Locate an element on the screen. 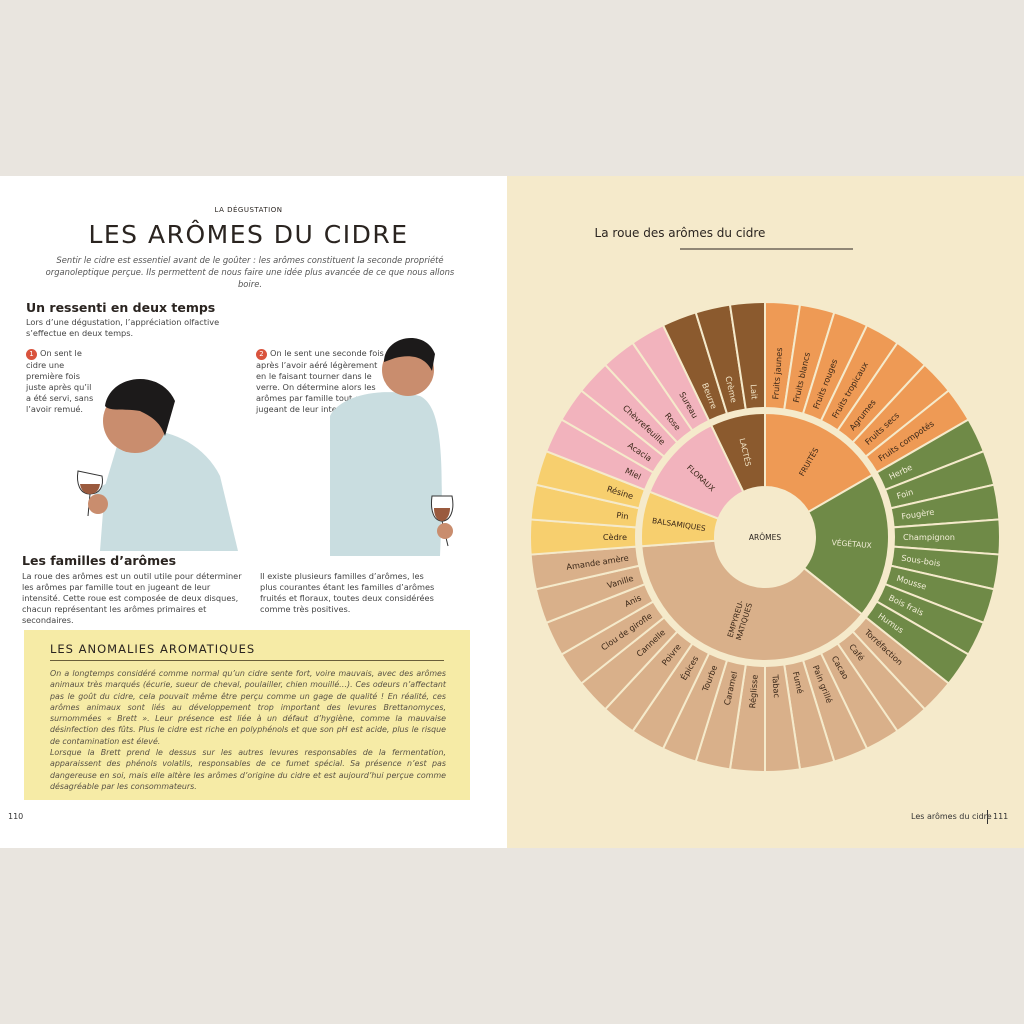 This screenshot has width=1024, height=1024. aroma-label: Foin is located at coordinates (904, 494).